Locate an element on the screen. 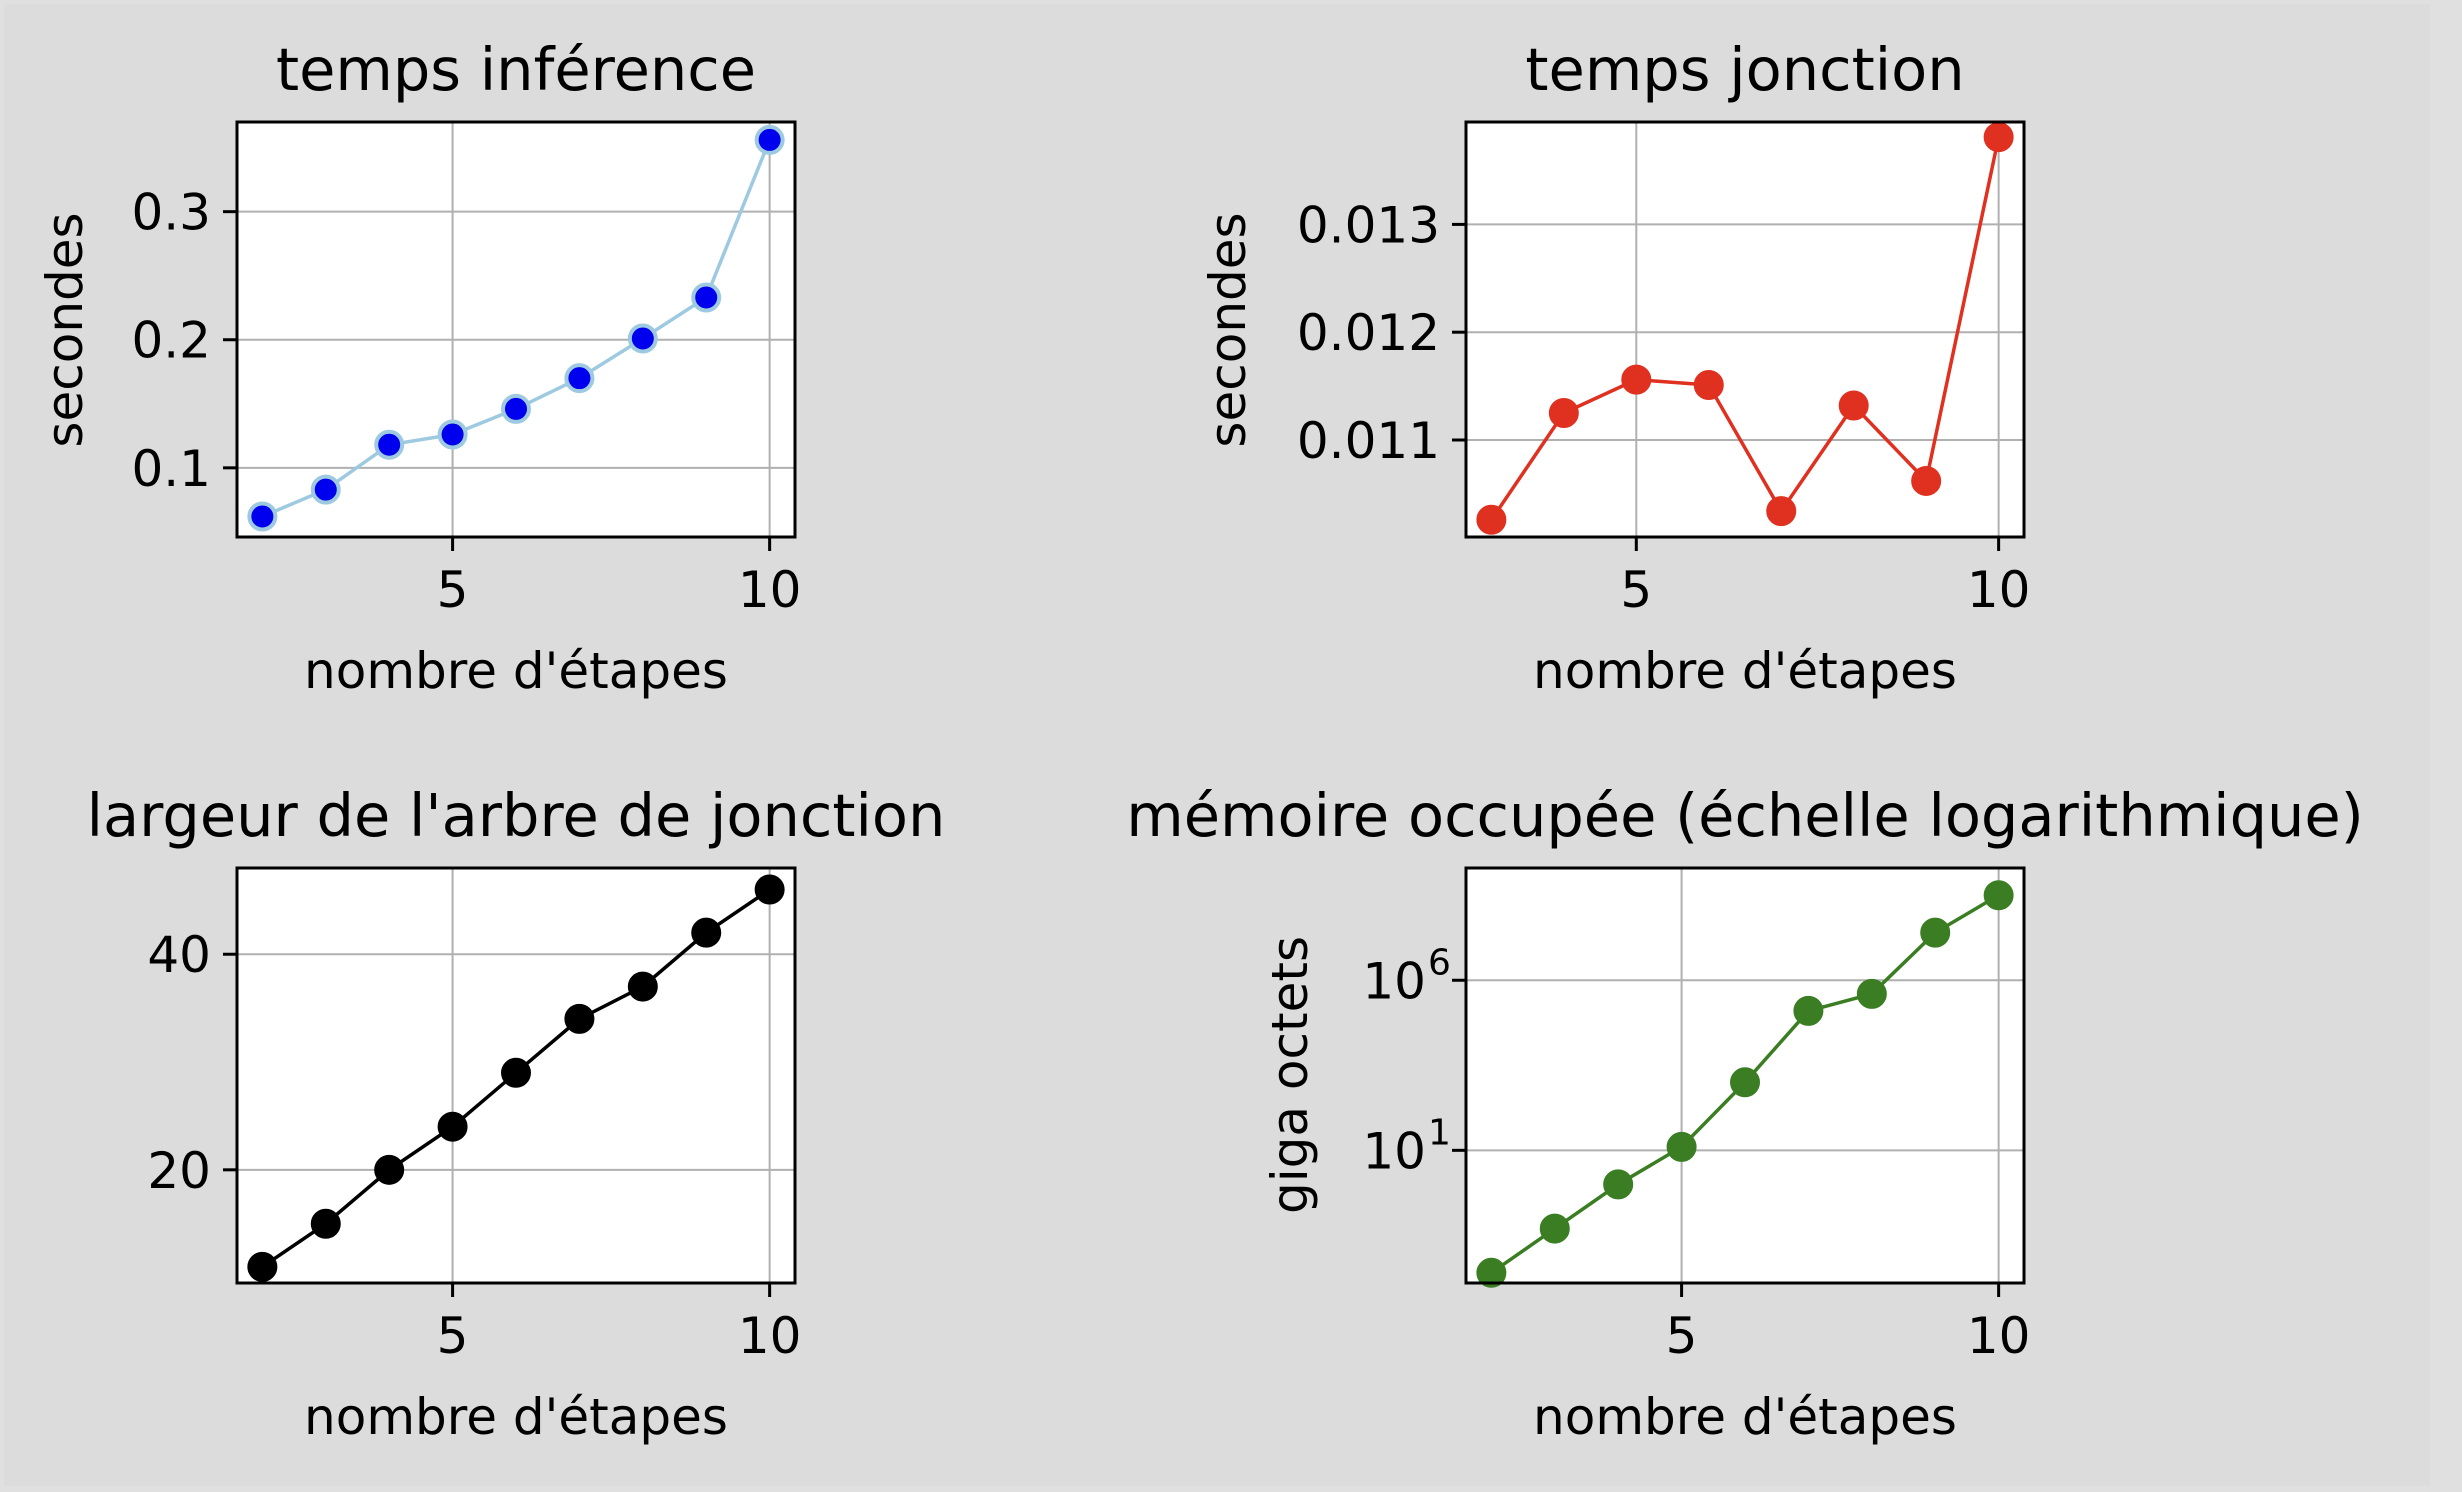  y-tick-label: 0.011 is located at coordinates (1368, 441).